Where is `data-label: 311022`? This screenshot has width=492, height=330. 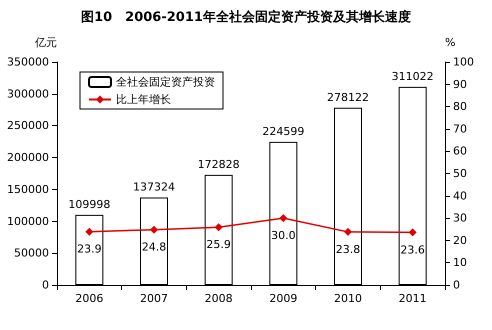
data-label: 311022 is located at coordinates (413, 76).